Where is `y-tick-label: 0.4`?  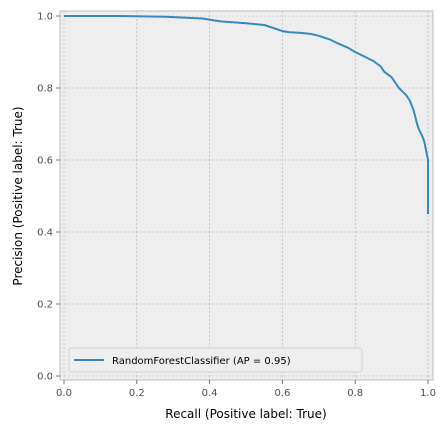
y-tick-label: 0.4 is located at coordinates (45, 233).